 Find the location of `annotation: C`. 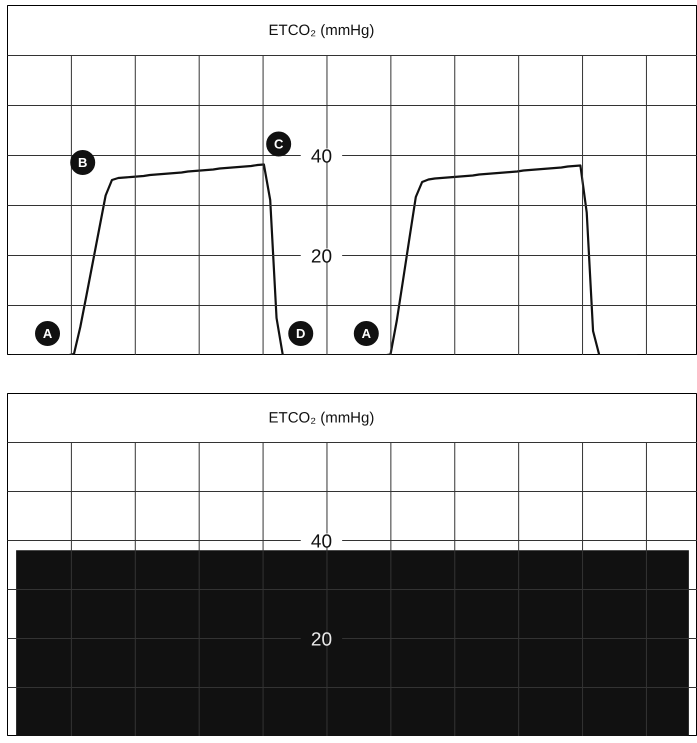

annotation: C is located at coordinates (279, 144).